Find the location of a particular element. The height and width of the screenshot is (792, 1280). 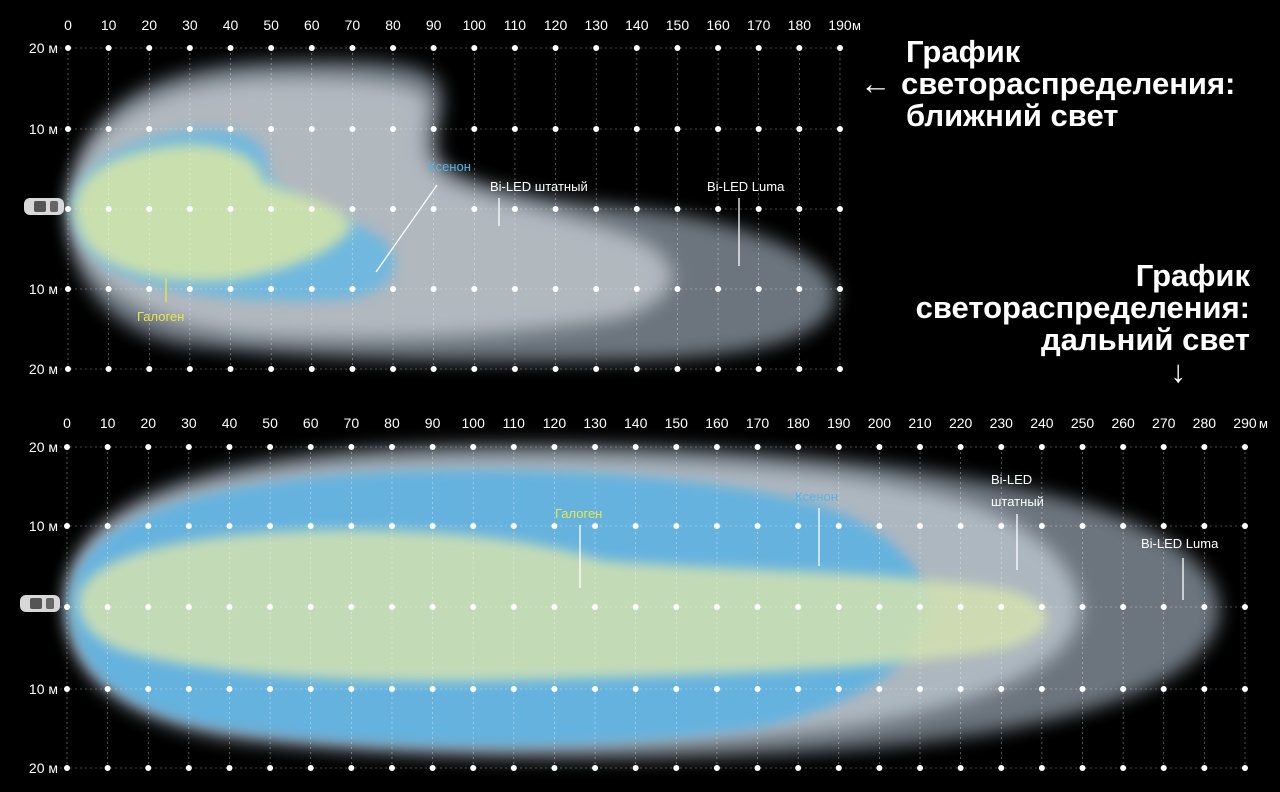

low-xenon-pointer is located at coordinates (406, 228).